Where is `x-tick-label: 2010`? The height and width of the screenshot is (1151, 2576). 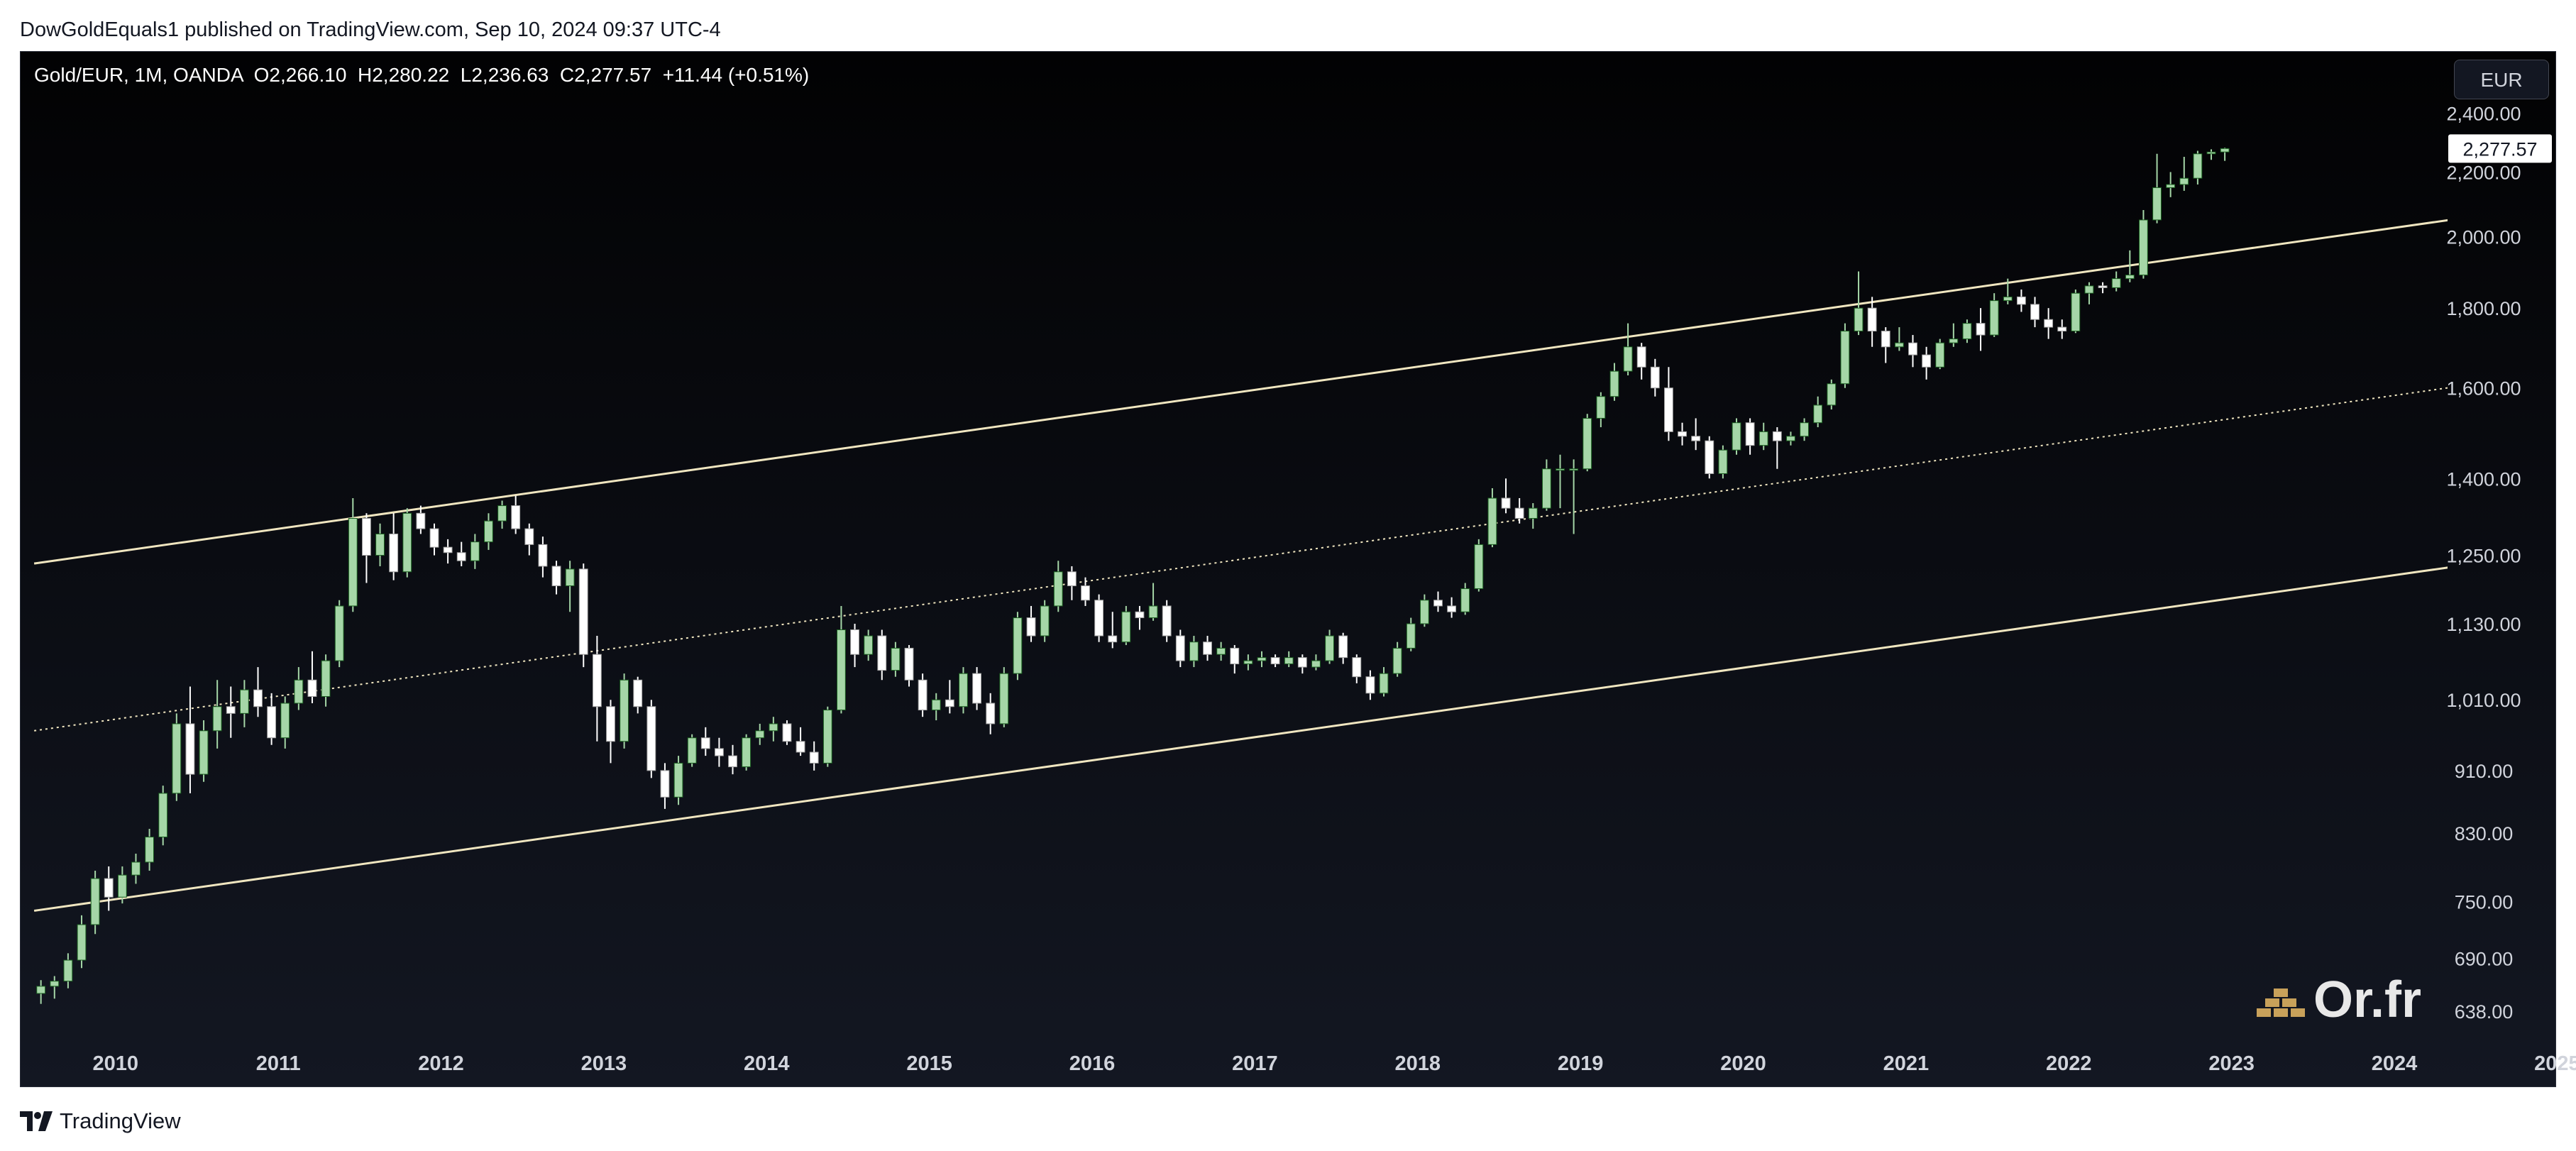
x-tick-label: 2010 is located at coordinates (116, 1063).